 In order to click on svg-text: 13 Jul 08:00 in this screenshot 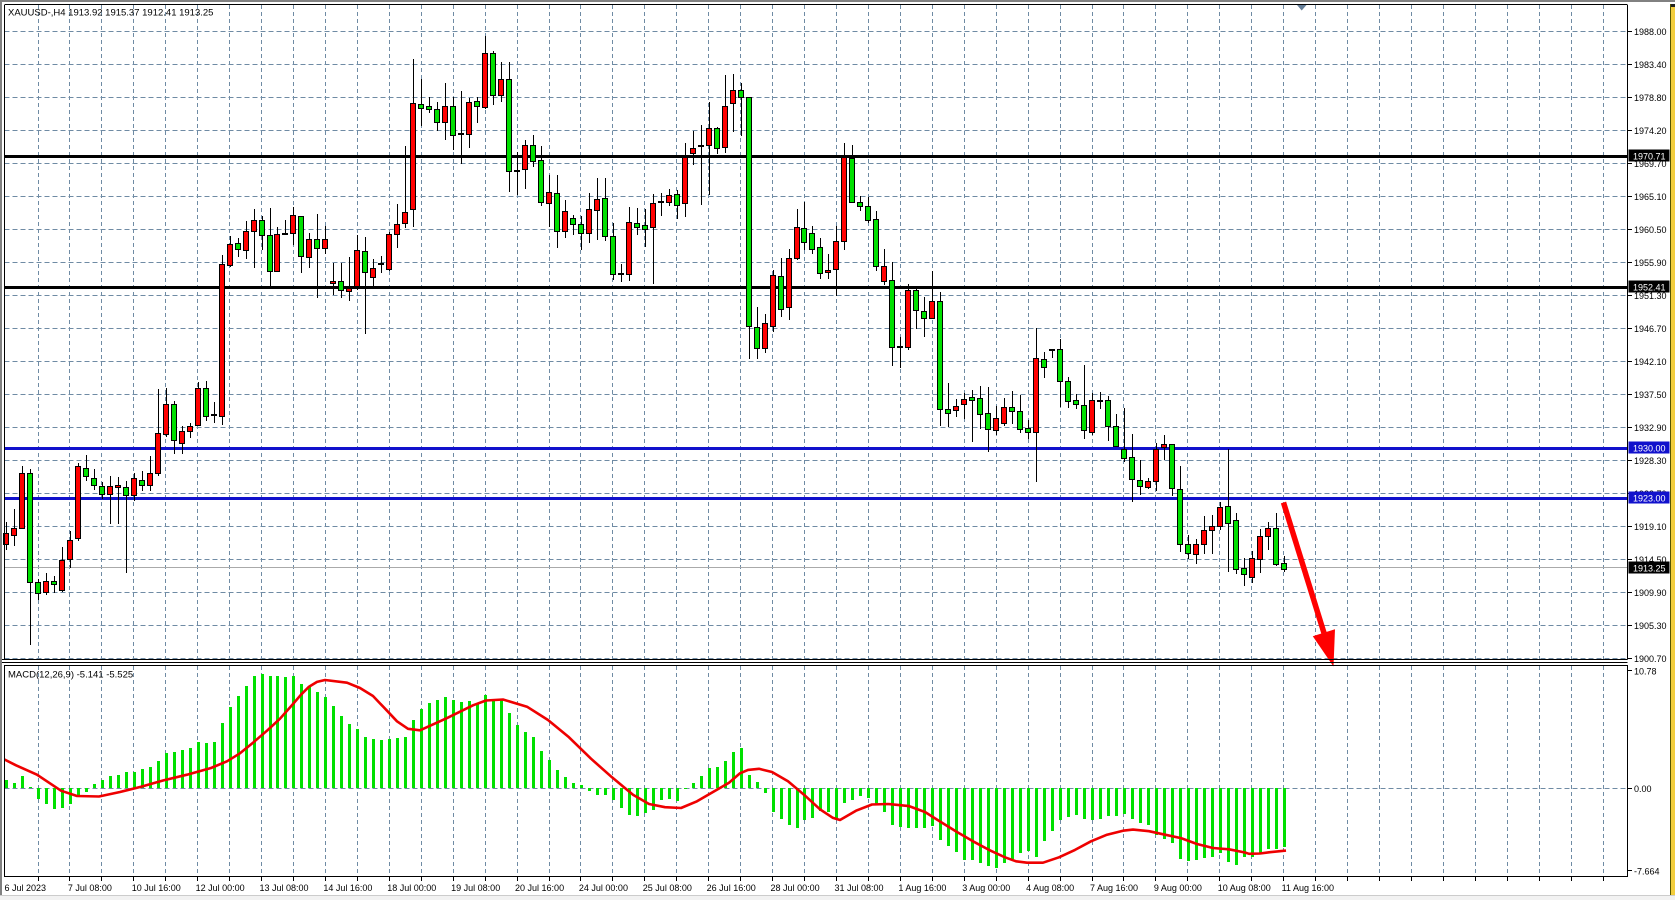, I will do `click(284, 888)`.